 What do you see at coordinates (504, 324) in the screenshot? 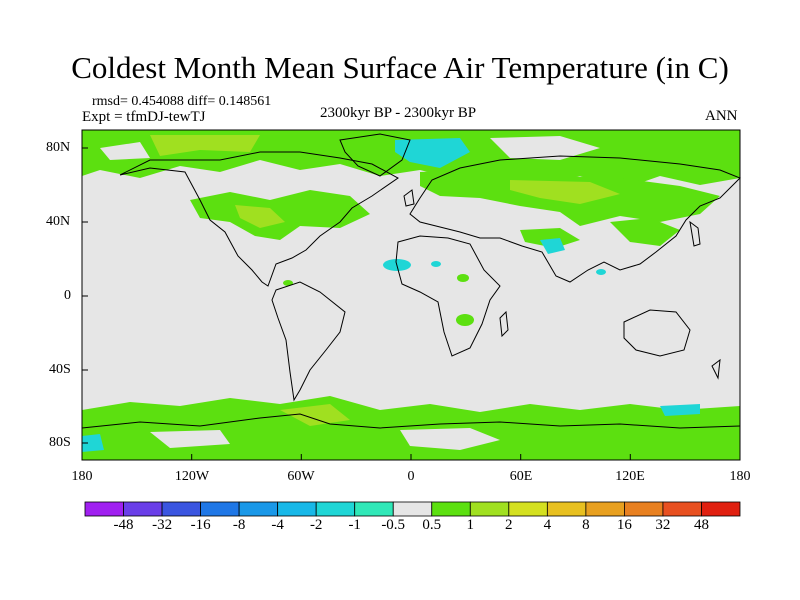
I see `coast-madagascar` at bounding box center [504, 324].